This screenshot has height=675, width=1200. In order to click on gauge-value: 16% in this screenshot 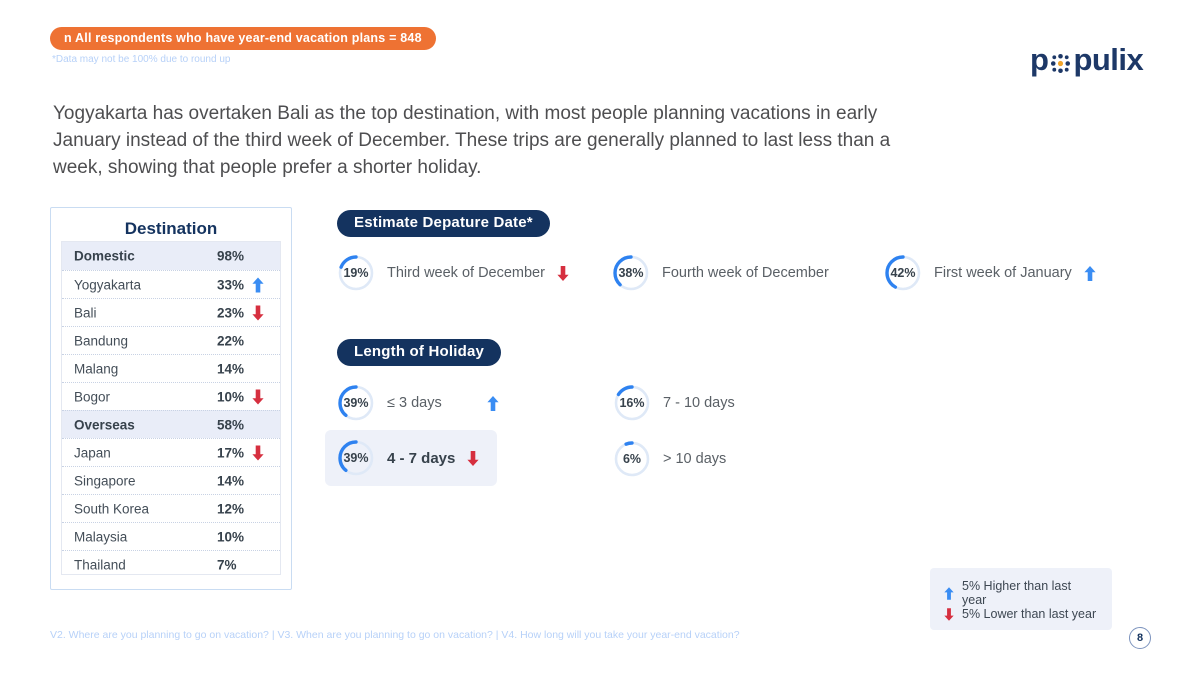, I will do `click(632, 403)`.